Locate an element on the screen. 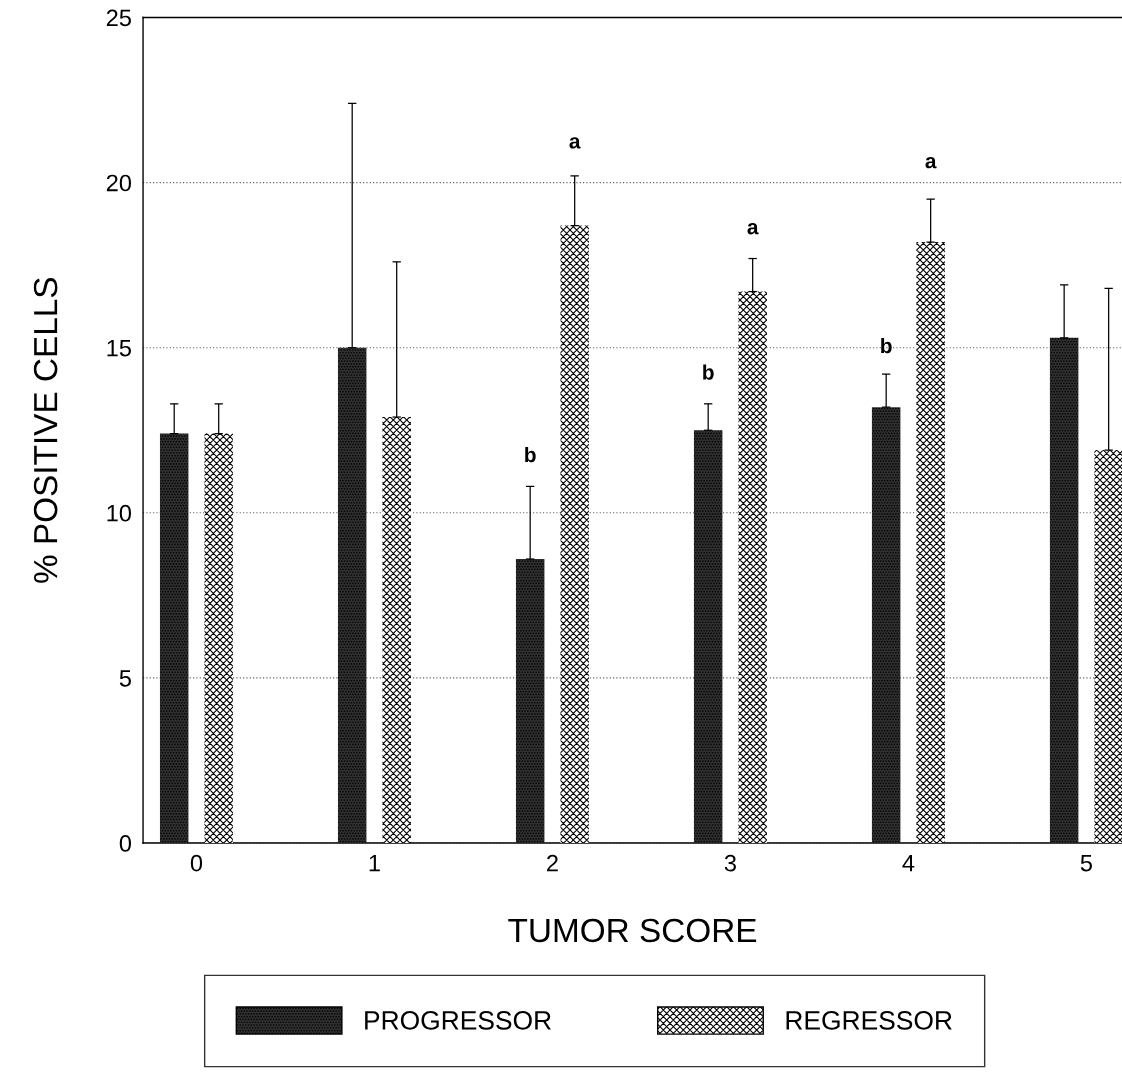  legend-label: PROGRESSOR is located at coordinates (458, 1020).